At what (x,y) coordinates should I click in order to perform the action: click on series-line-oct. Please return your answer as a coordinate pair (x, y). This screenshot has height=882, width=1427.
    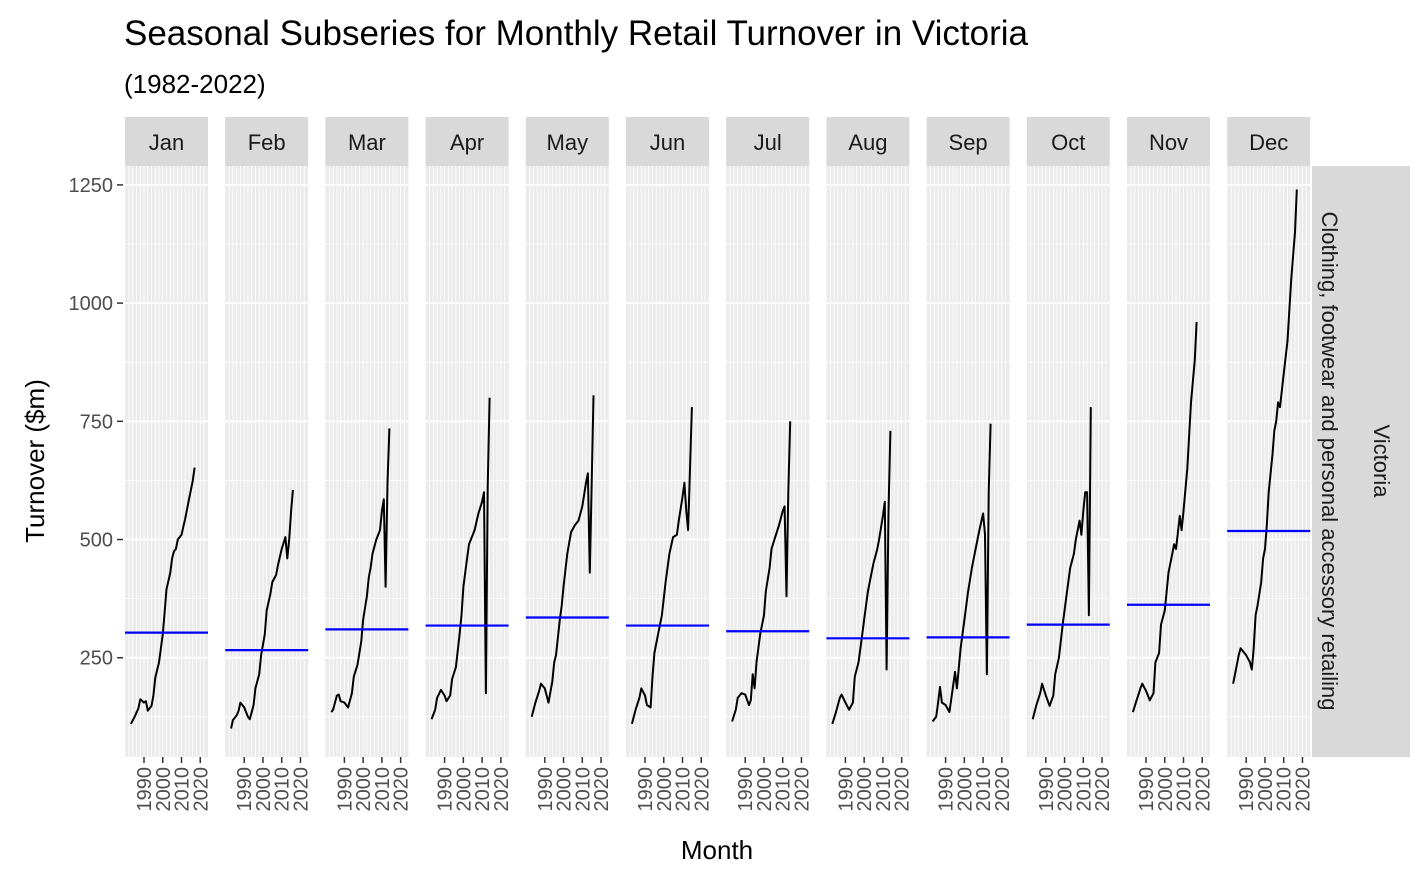
    Looking at the image, I should click on (1061, 563).